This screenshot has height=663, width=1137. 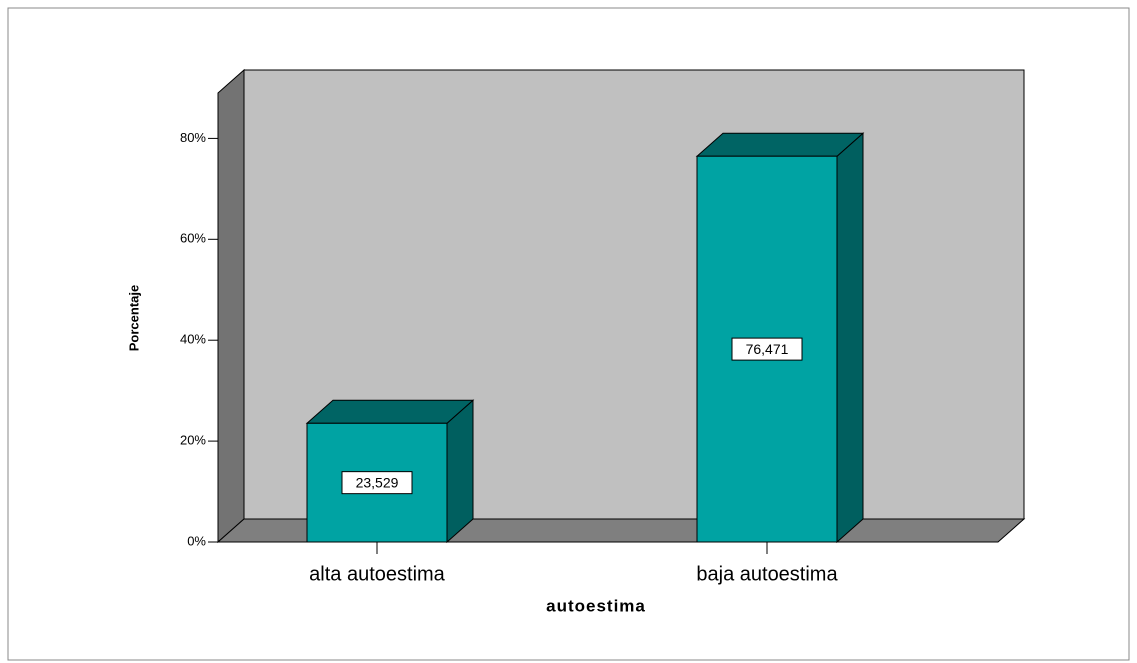 I want to click on y-axis-label: Porcentaje, so click(x=133, y=318).